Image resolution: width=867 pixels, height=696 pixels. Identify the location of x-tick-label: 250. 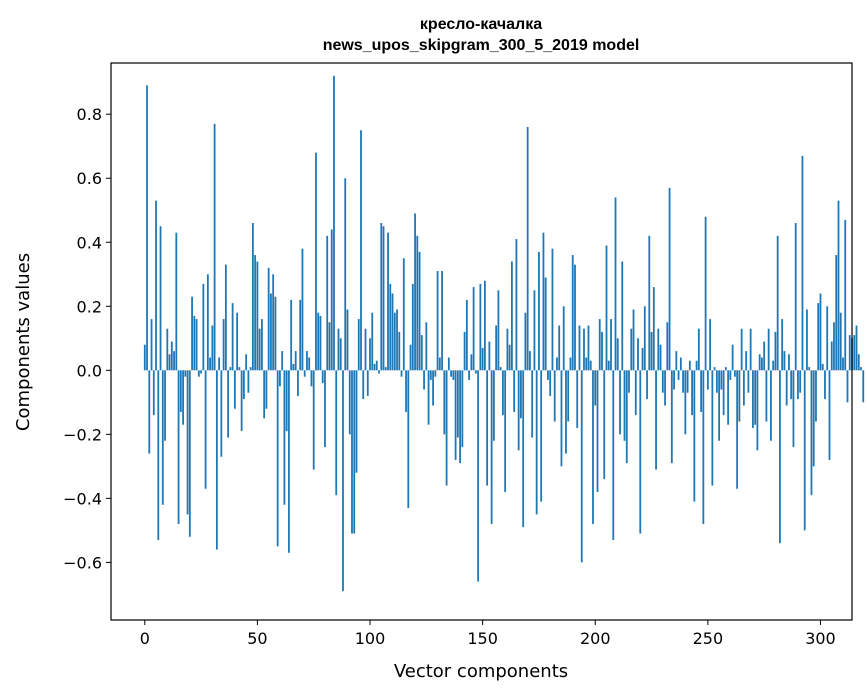
(708, 638).